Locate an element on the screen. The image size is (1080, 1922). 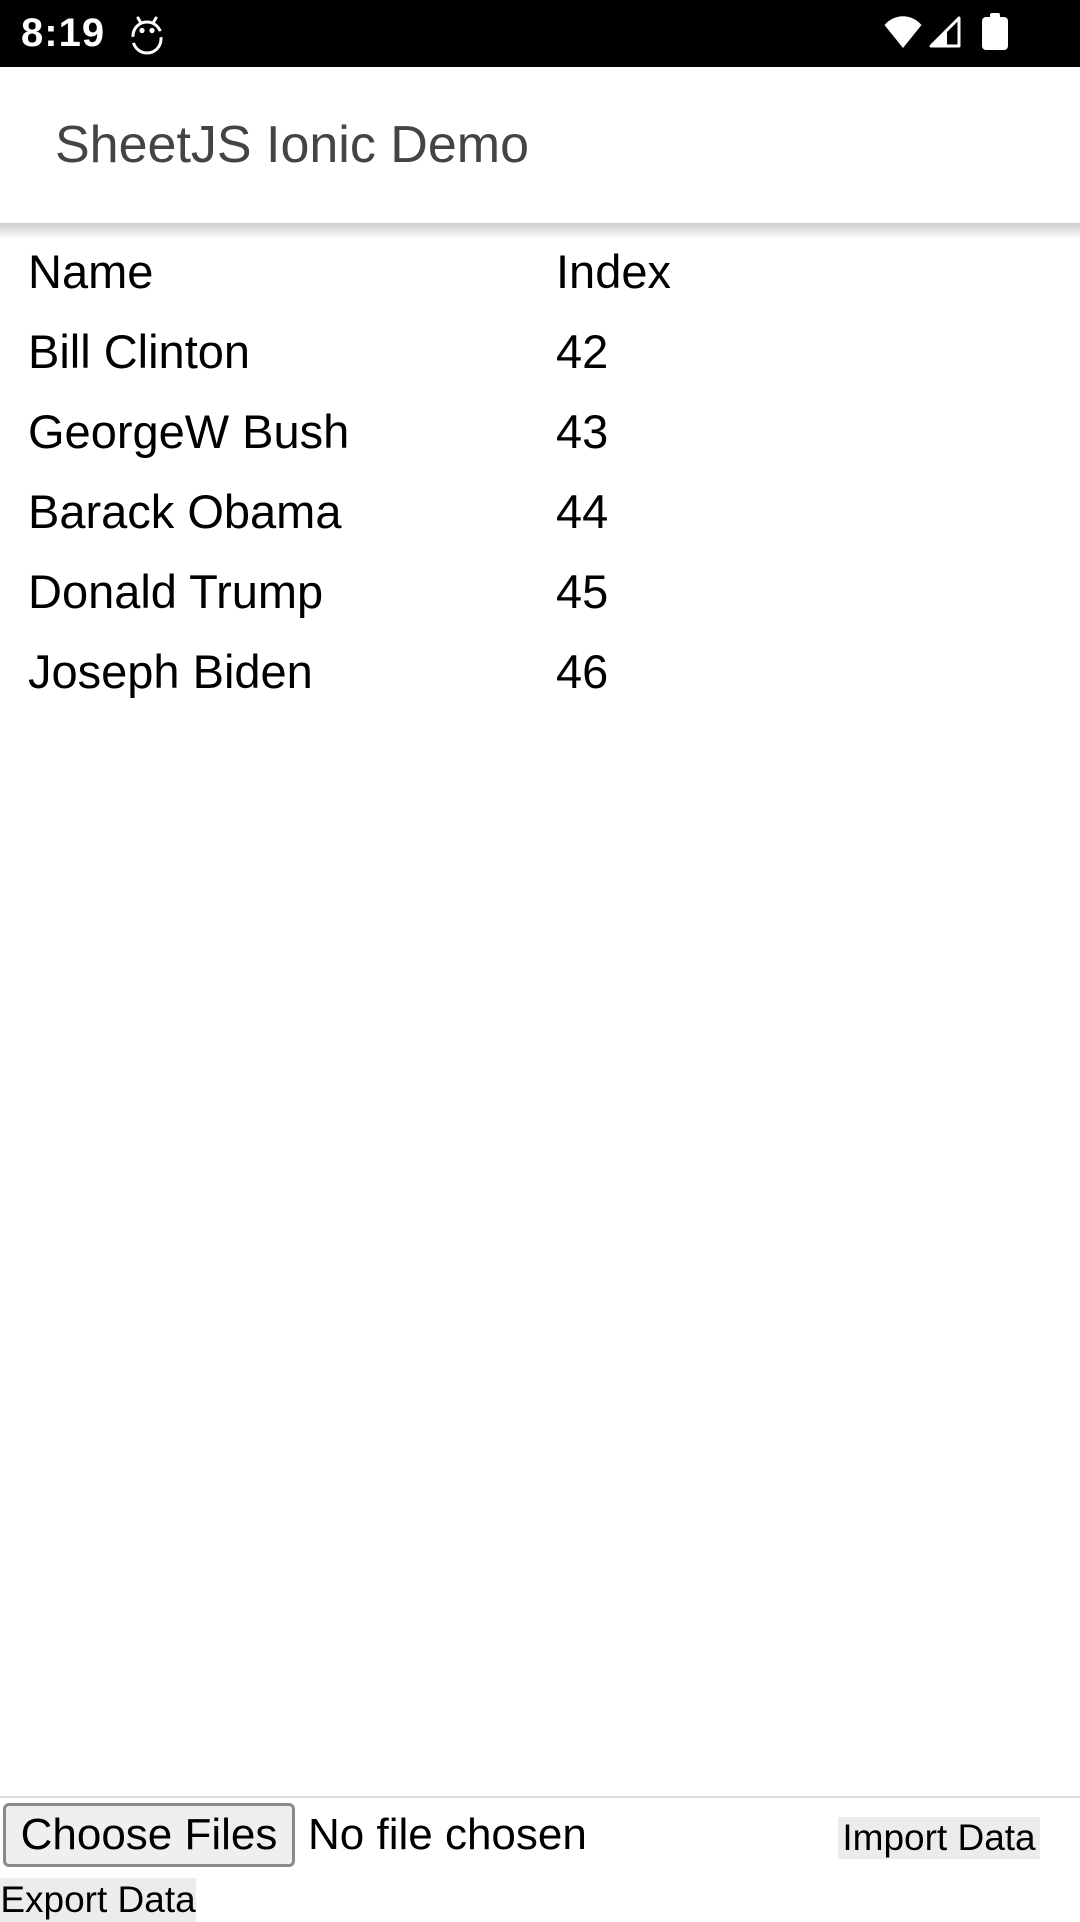
table-row: Donald Trump 45 is located at coordinates (540, 591).